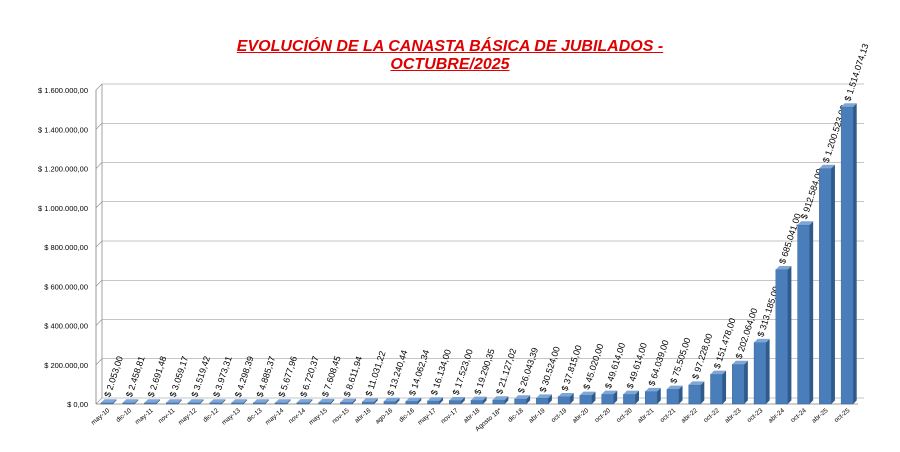 The width and height of the screenshot is (900, 452). What do you see at coordinates (266, 377) in the screenshot?
I see `value-label: $ 4.885,37` at bounding box center [266, 377].